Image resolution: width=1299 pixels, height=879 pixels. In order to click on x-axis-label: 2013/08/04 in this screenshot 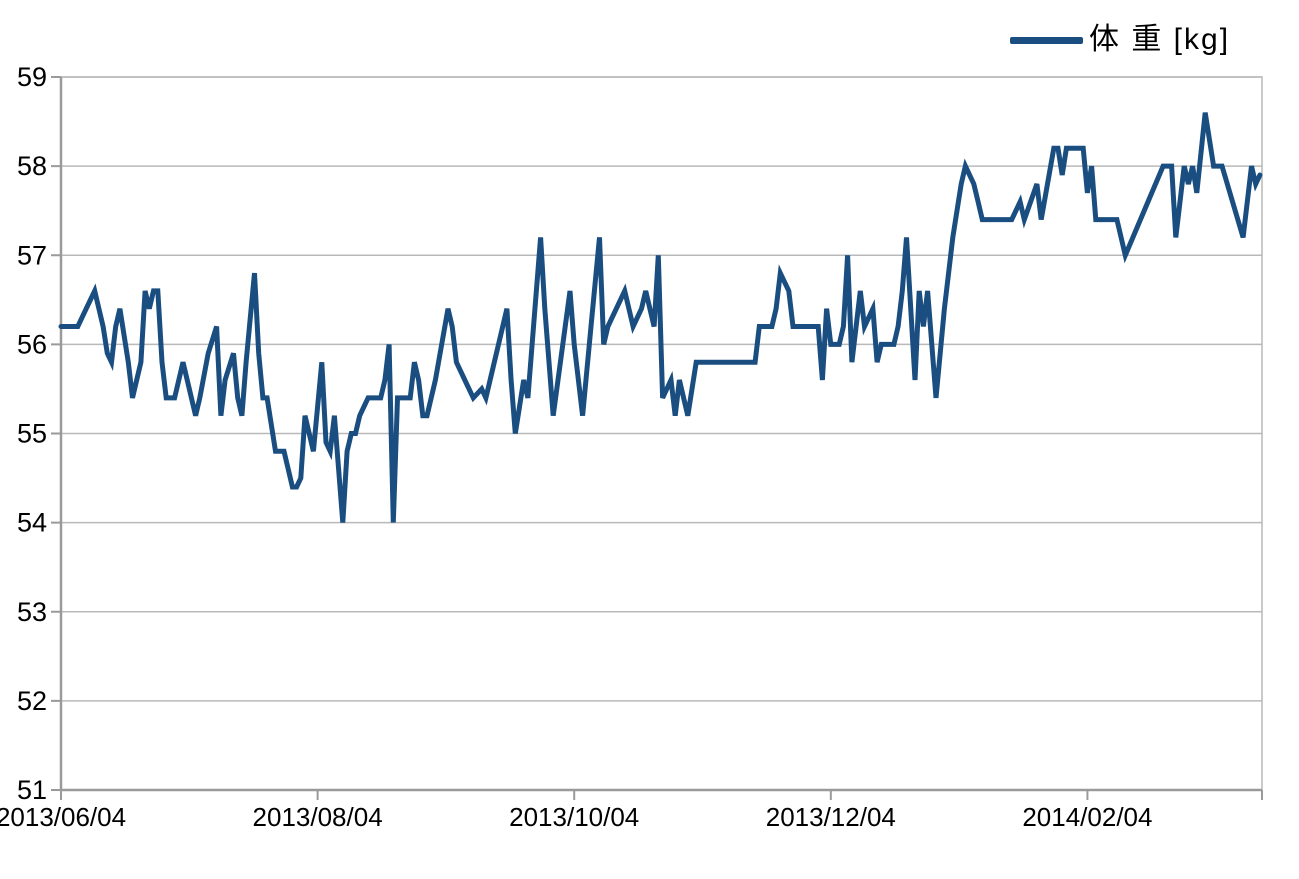, I will do `click(318, 817)`.